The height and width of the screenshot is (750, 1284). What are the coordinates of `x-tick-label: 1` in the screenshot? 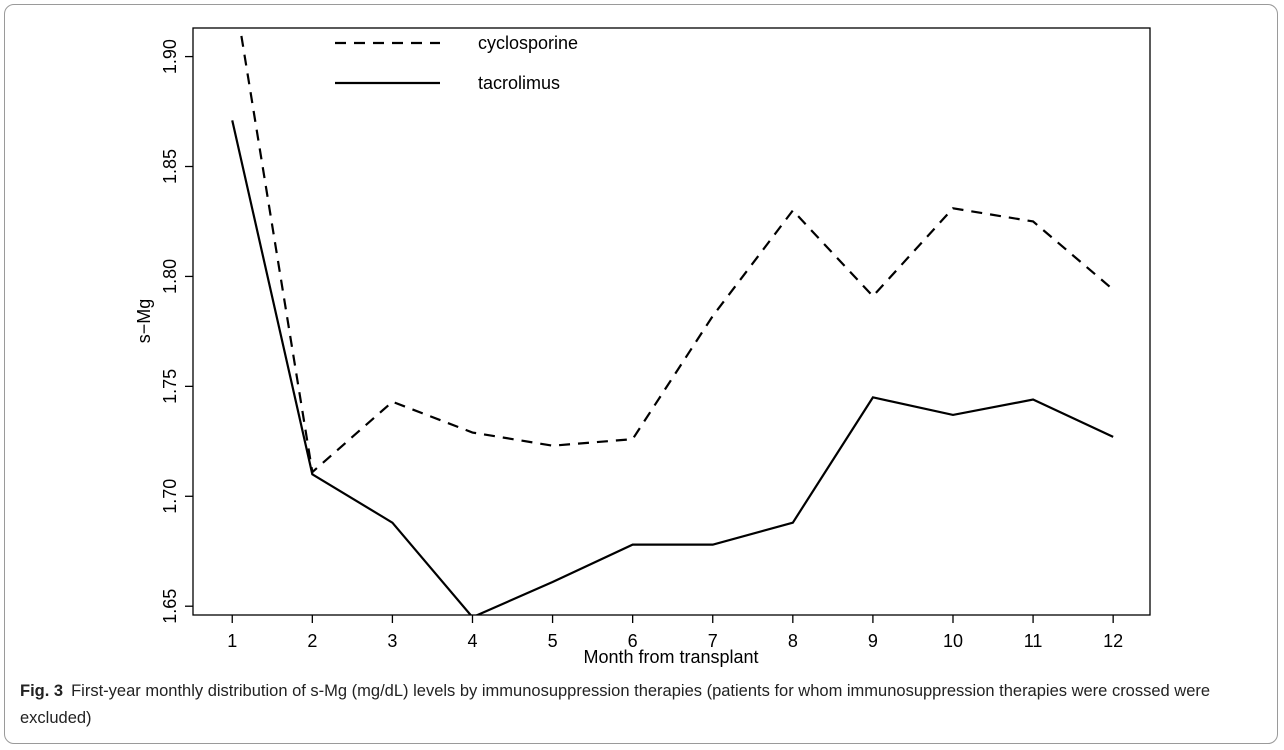 It's located at (232, 641).